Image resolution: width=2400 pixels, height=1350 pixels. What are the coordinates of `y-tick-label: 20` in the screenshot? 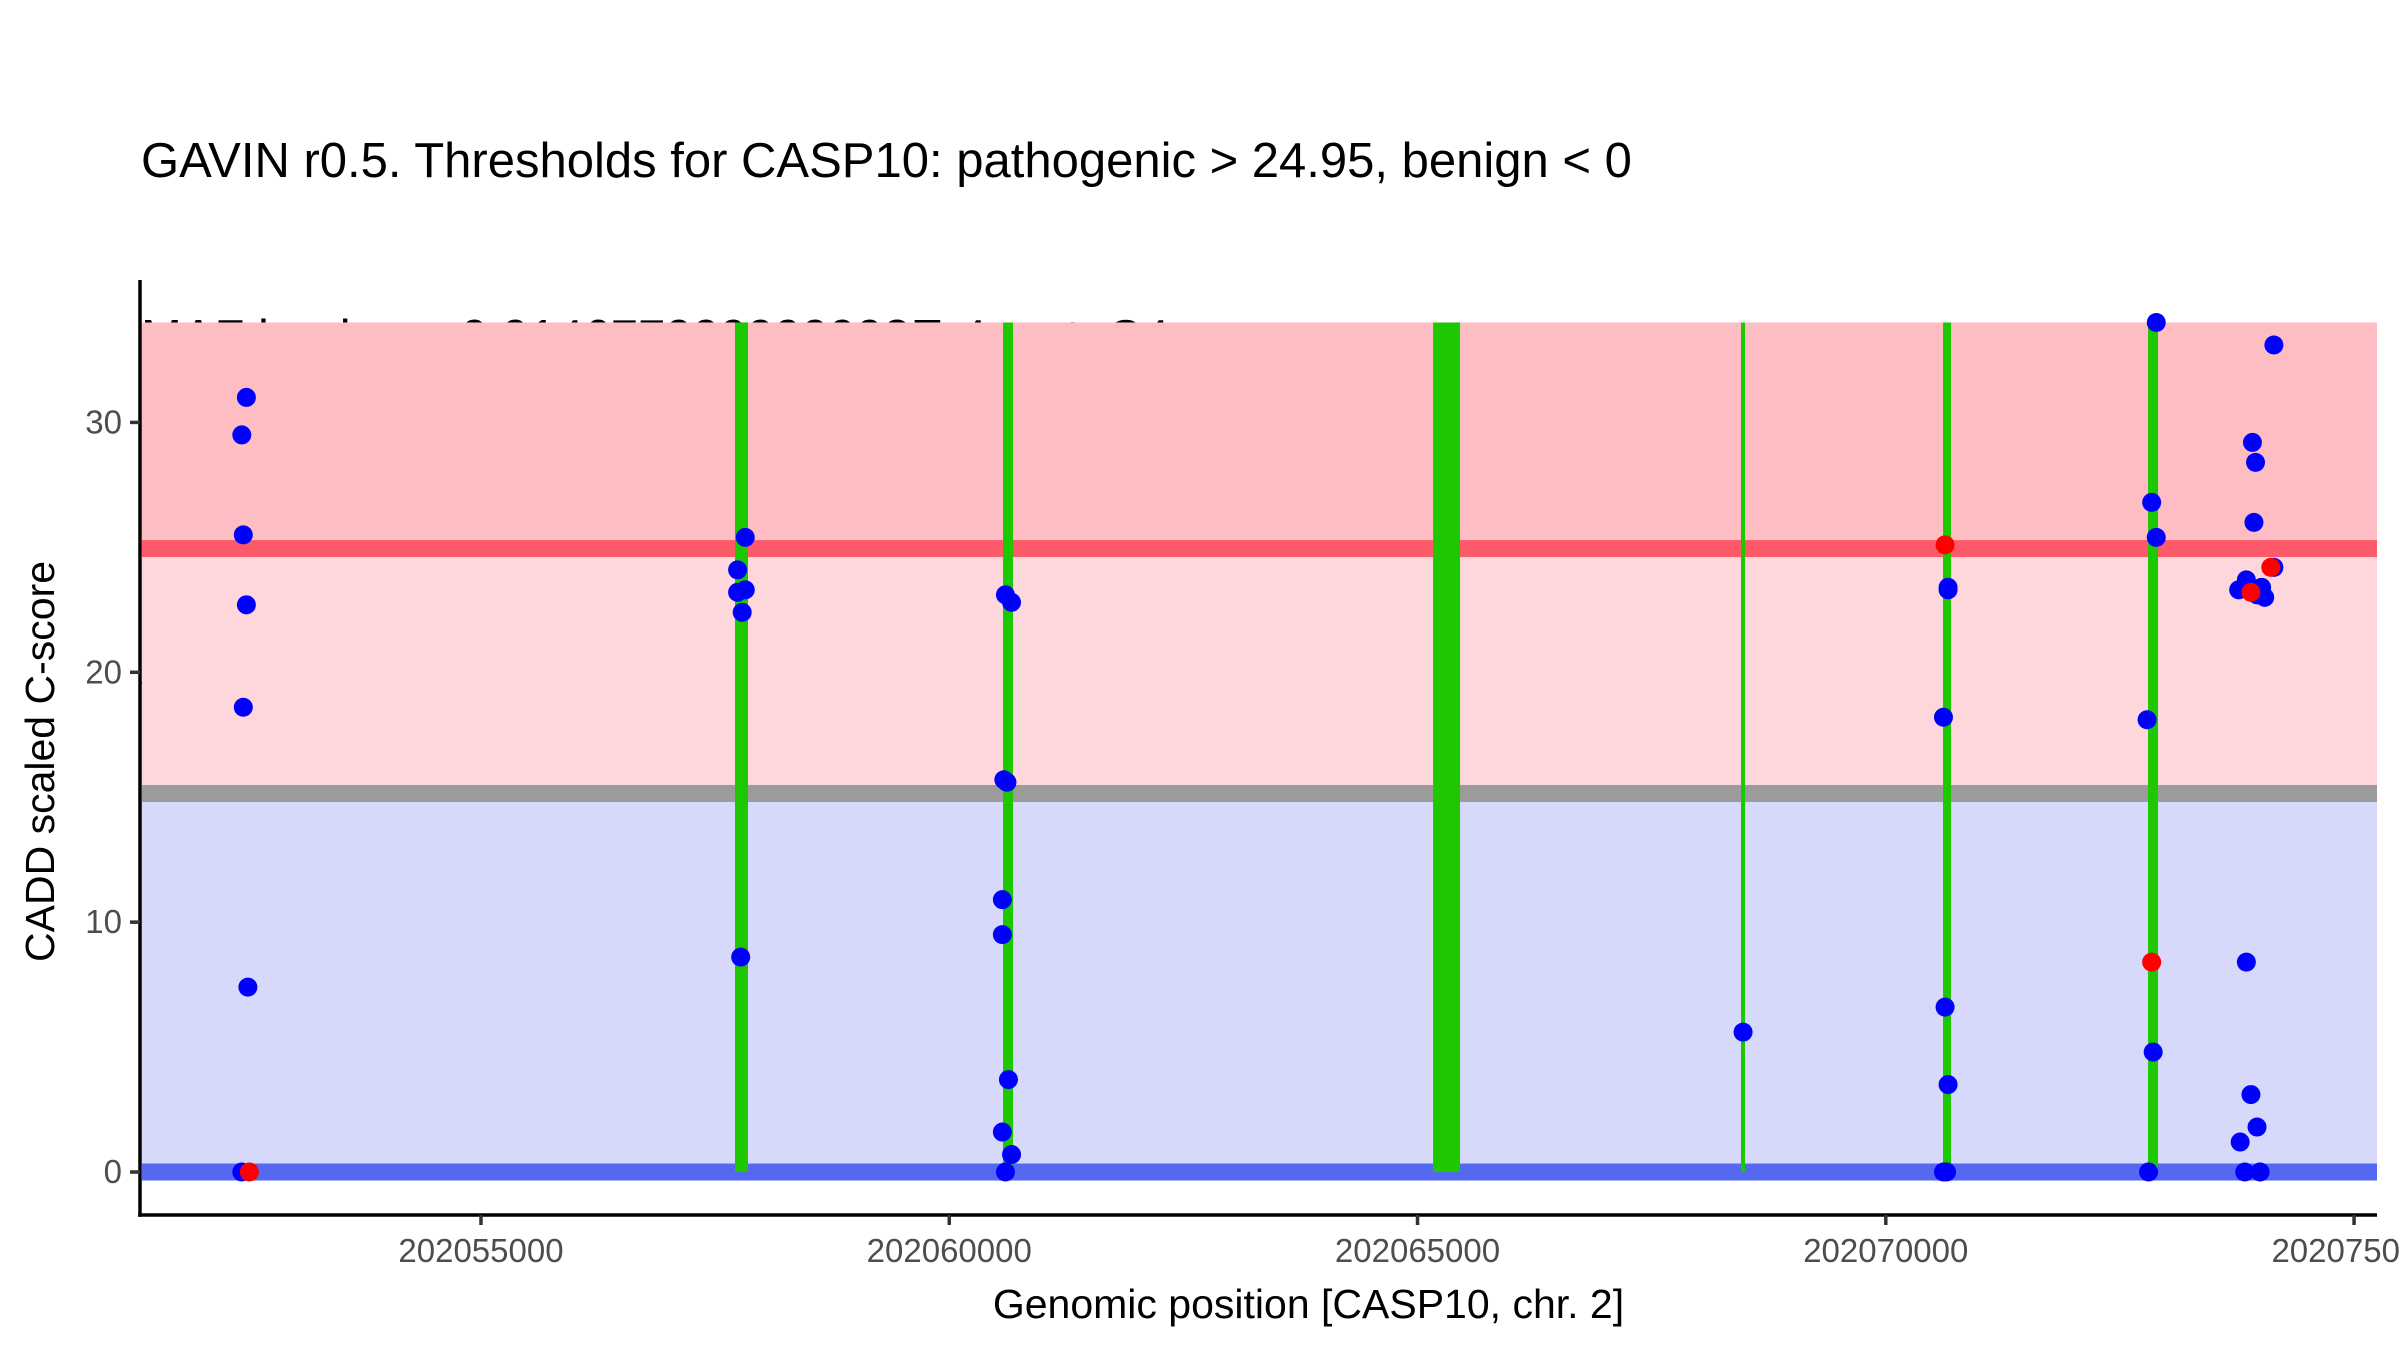 It's located at (103, 671).